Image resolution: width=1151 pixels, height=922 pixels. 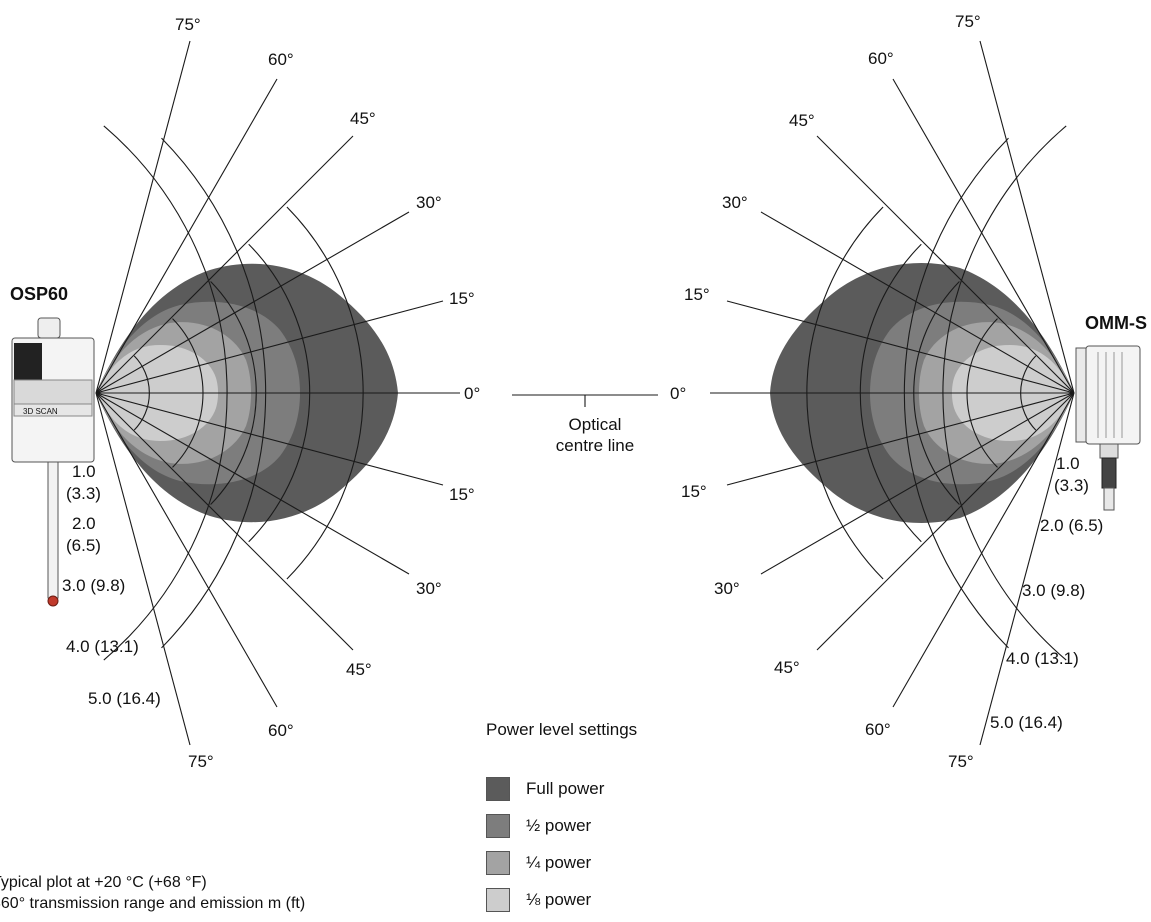 I want to click on left-angle-lower-45: 45°, so click(x=359, y=669).